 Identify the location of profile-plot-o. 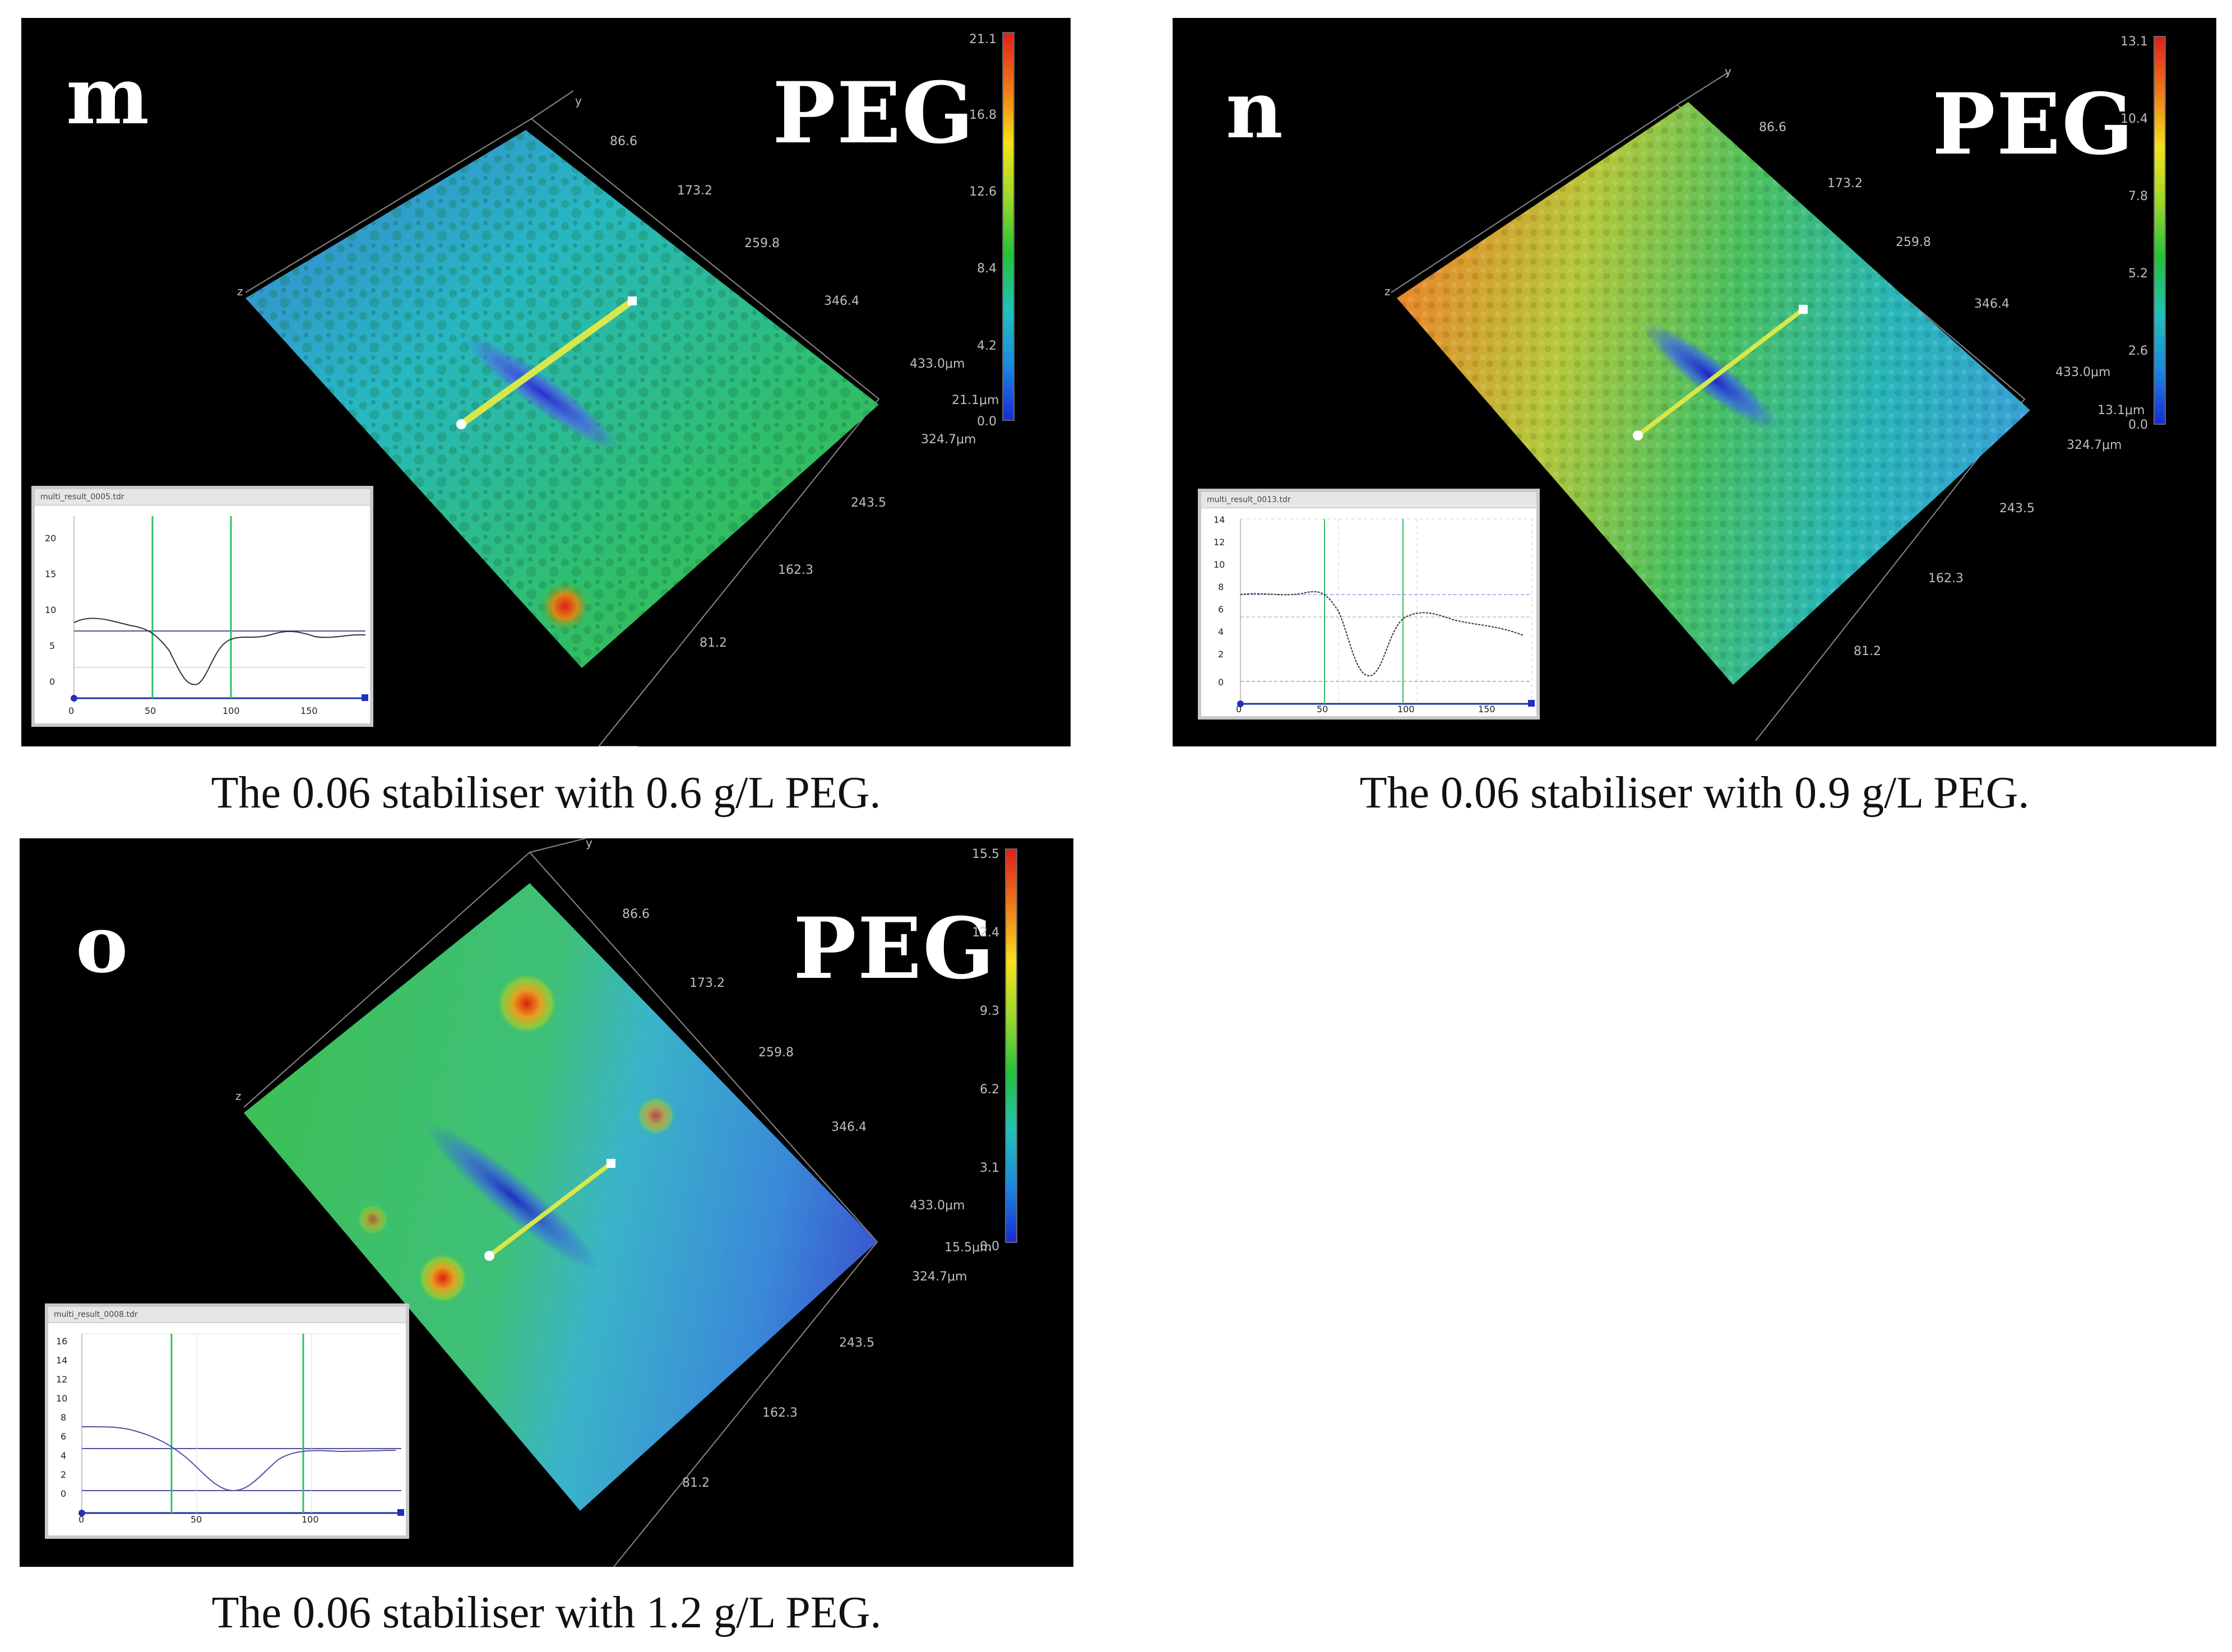
(241, 1424).